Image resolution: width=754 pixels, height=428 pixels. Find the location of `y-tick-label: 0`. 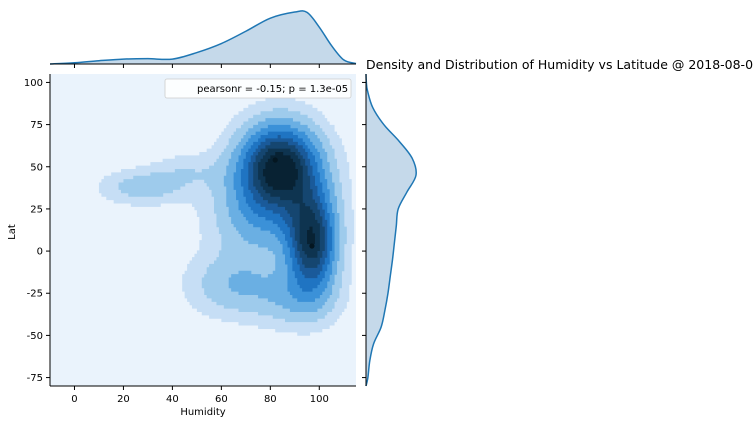

y-tick-label: 0 is located at coordinates (40, 252).